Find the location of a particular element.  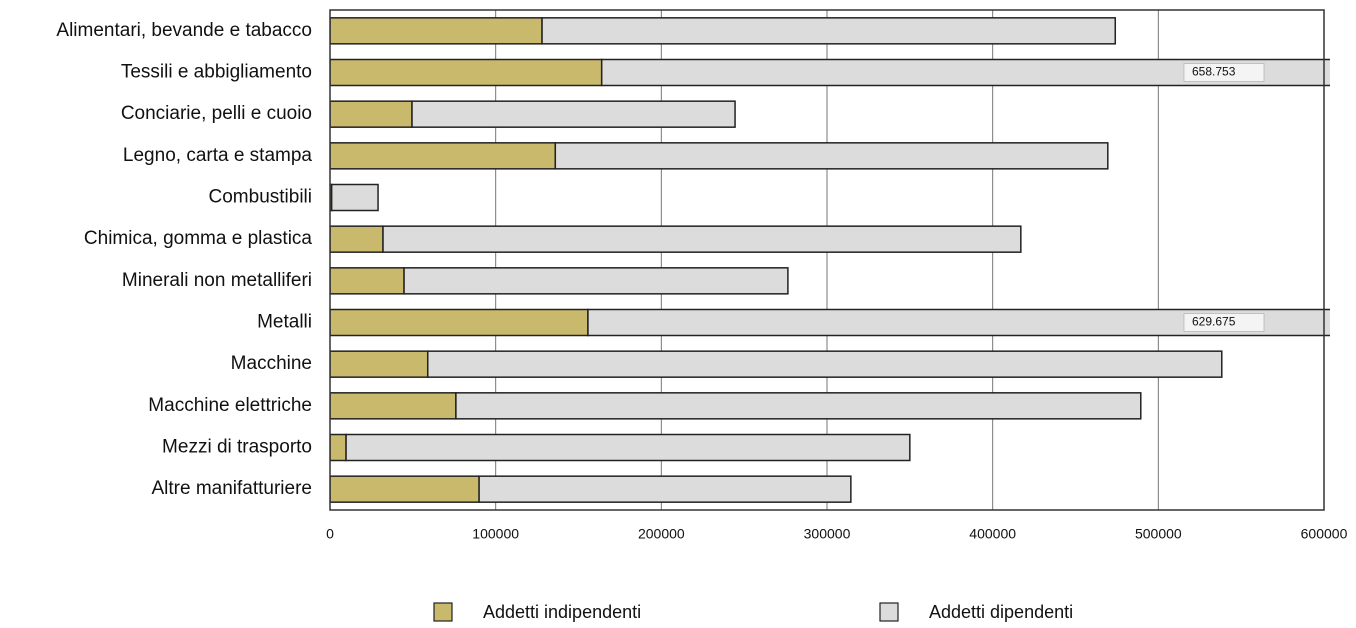

x-tick-label: 600000 is located at coordinates (1324, 534).